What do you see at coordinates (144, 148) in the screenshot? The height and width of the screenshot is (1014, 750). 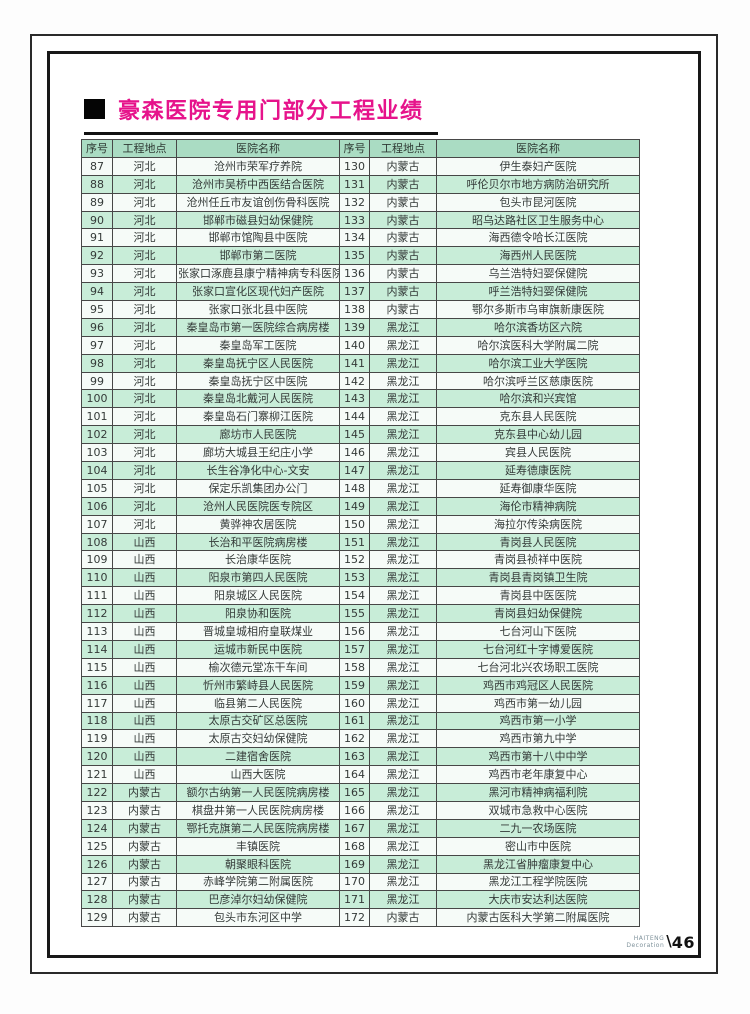 I see `header-location-left: 工程地点` at bounding box center [144, 148].